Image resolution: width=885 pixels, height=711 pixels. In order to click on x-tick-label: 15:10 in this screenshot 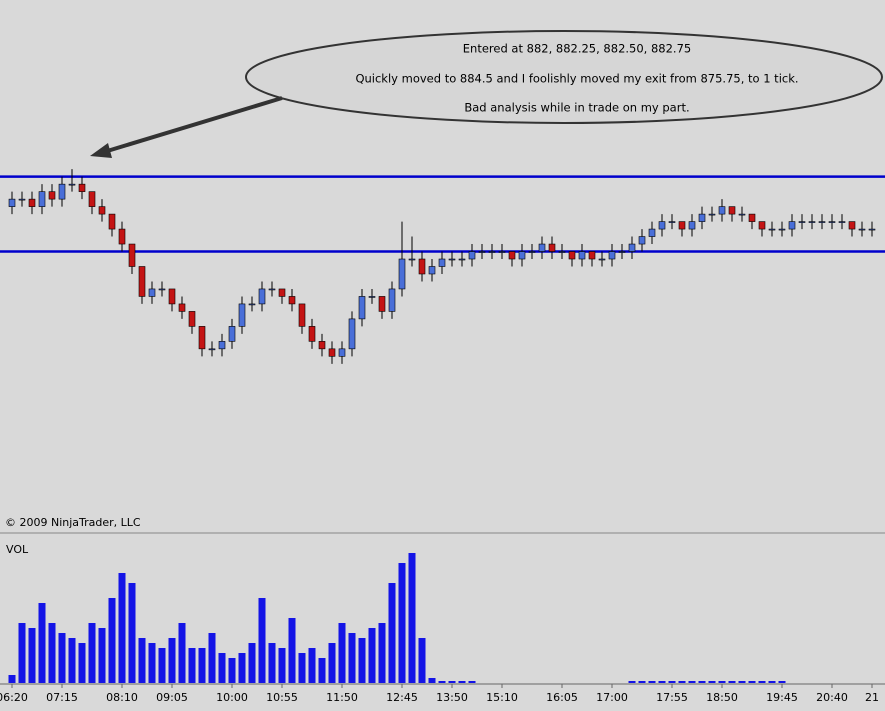, I will do `click(502, 697)`.